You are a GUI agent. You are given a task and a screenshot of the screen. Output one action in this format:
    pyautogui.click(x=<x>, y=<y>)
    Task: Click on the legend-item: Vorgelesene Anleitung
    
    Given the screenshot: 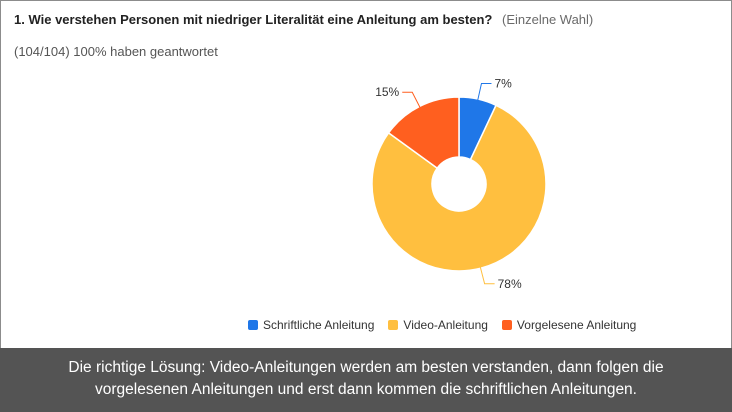 What is the action you would take?
    pyautogui.click(x=569, y=325)
    